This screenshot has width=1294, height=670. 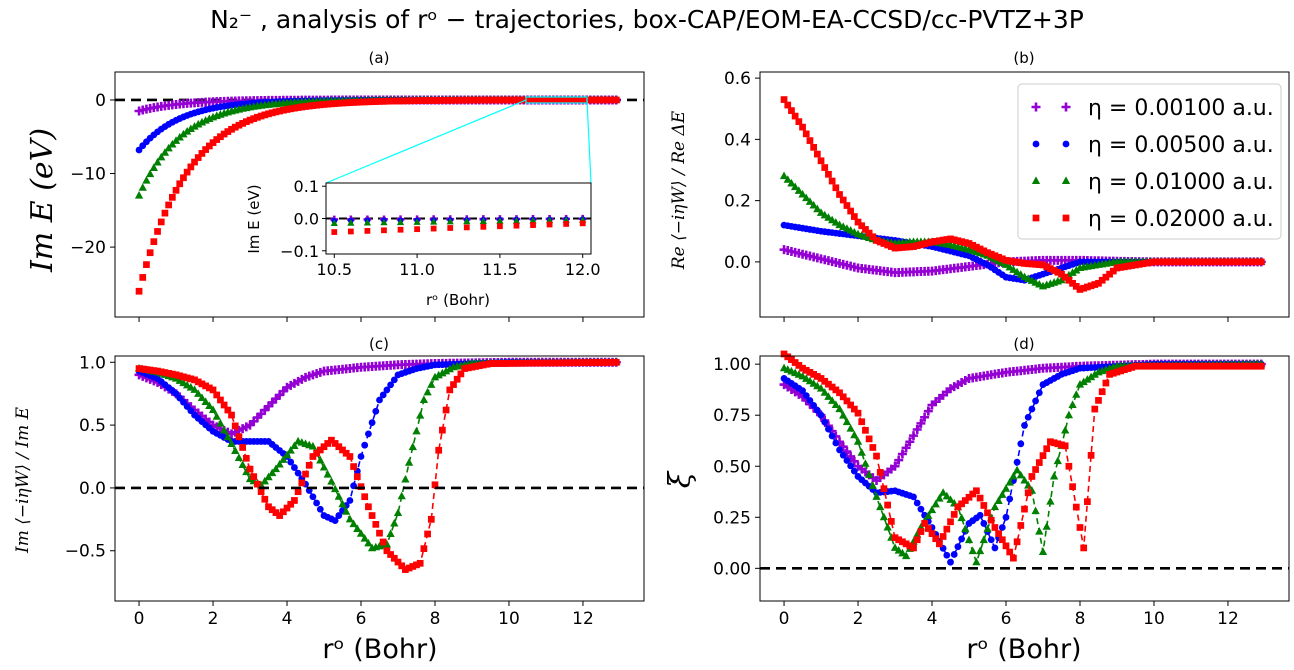 What do you see at coordinates (583, 269) in the screenshot?
I see `inset-x-tick-label: 12.0` at bounding box center [583, 269].